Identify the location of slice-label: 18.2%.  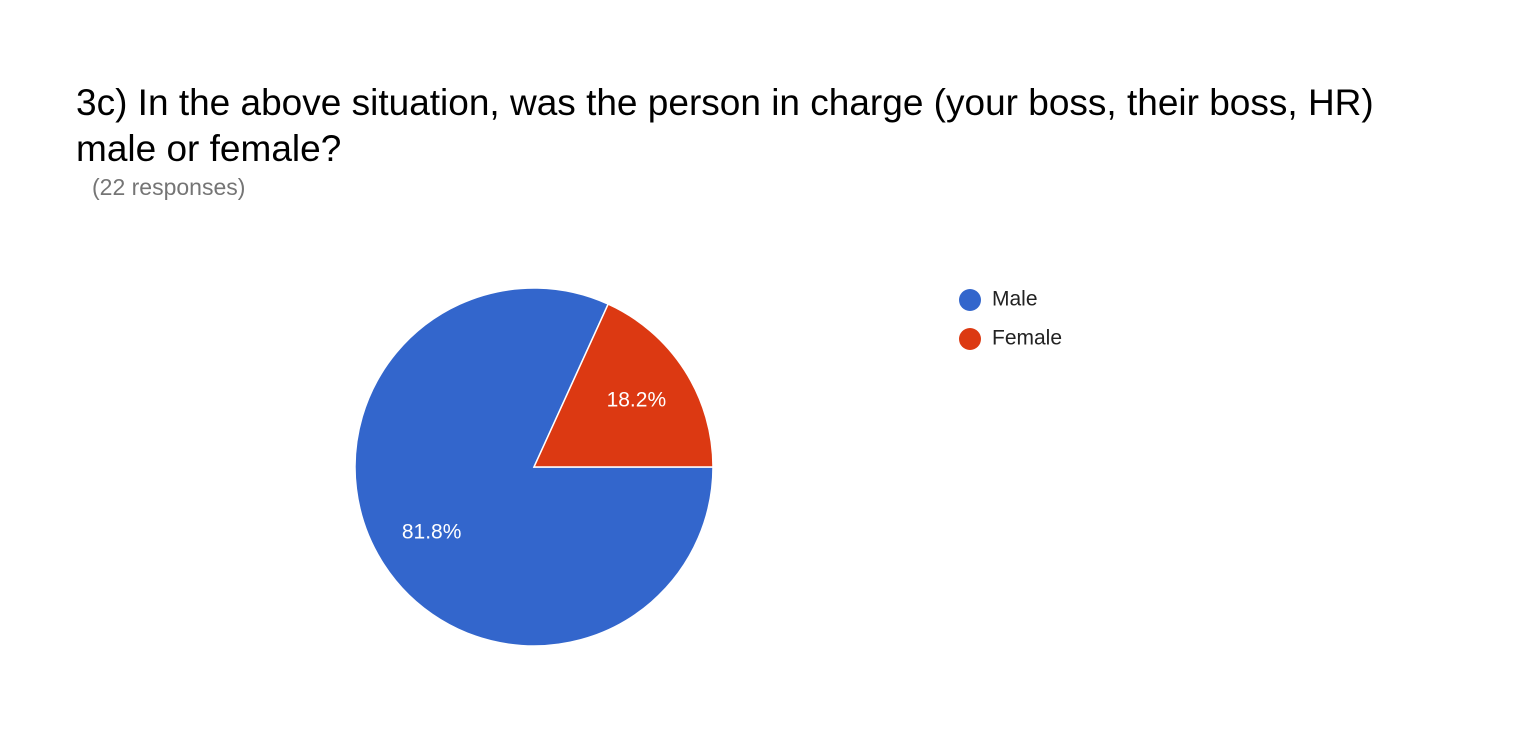
(637, 400).